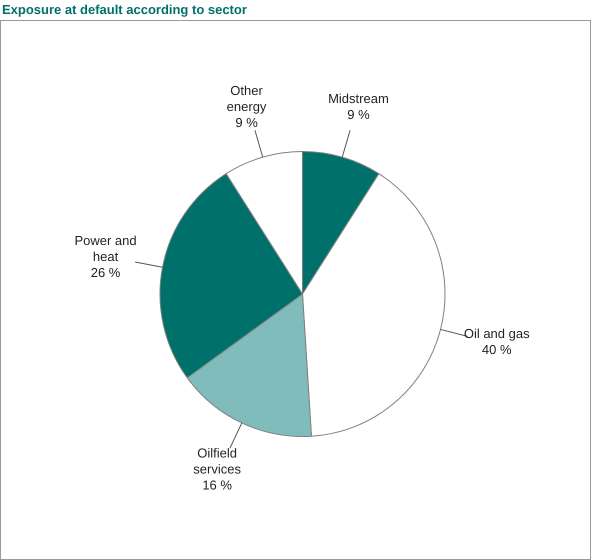 This screenshot has width=591, height=560. Describe the element at coordinates (124, 9) in the screenshot. I see `chart-title: Exposure at default according to sector` at that location.